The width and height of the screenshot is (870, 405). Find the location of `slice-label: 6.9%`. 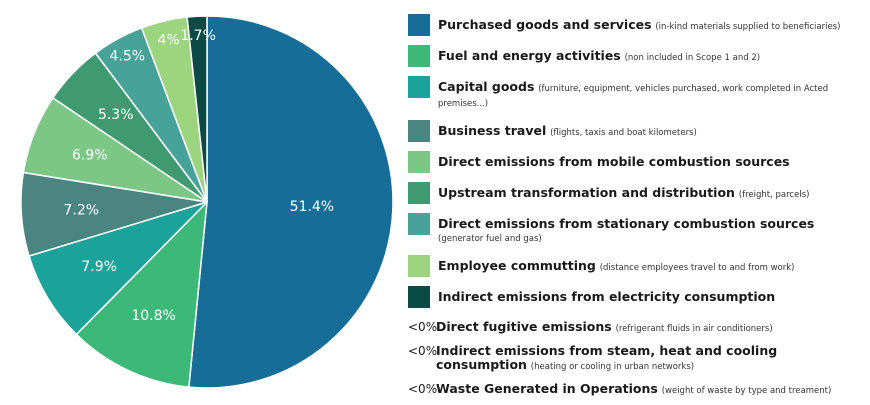

slice-label: 6.9% is located at coordinates (90, 156).